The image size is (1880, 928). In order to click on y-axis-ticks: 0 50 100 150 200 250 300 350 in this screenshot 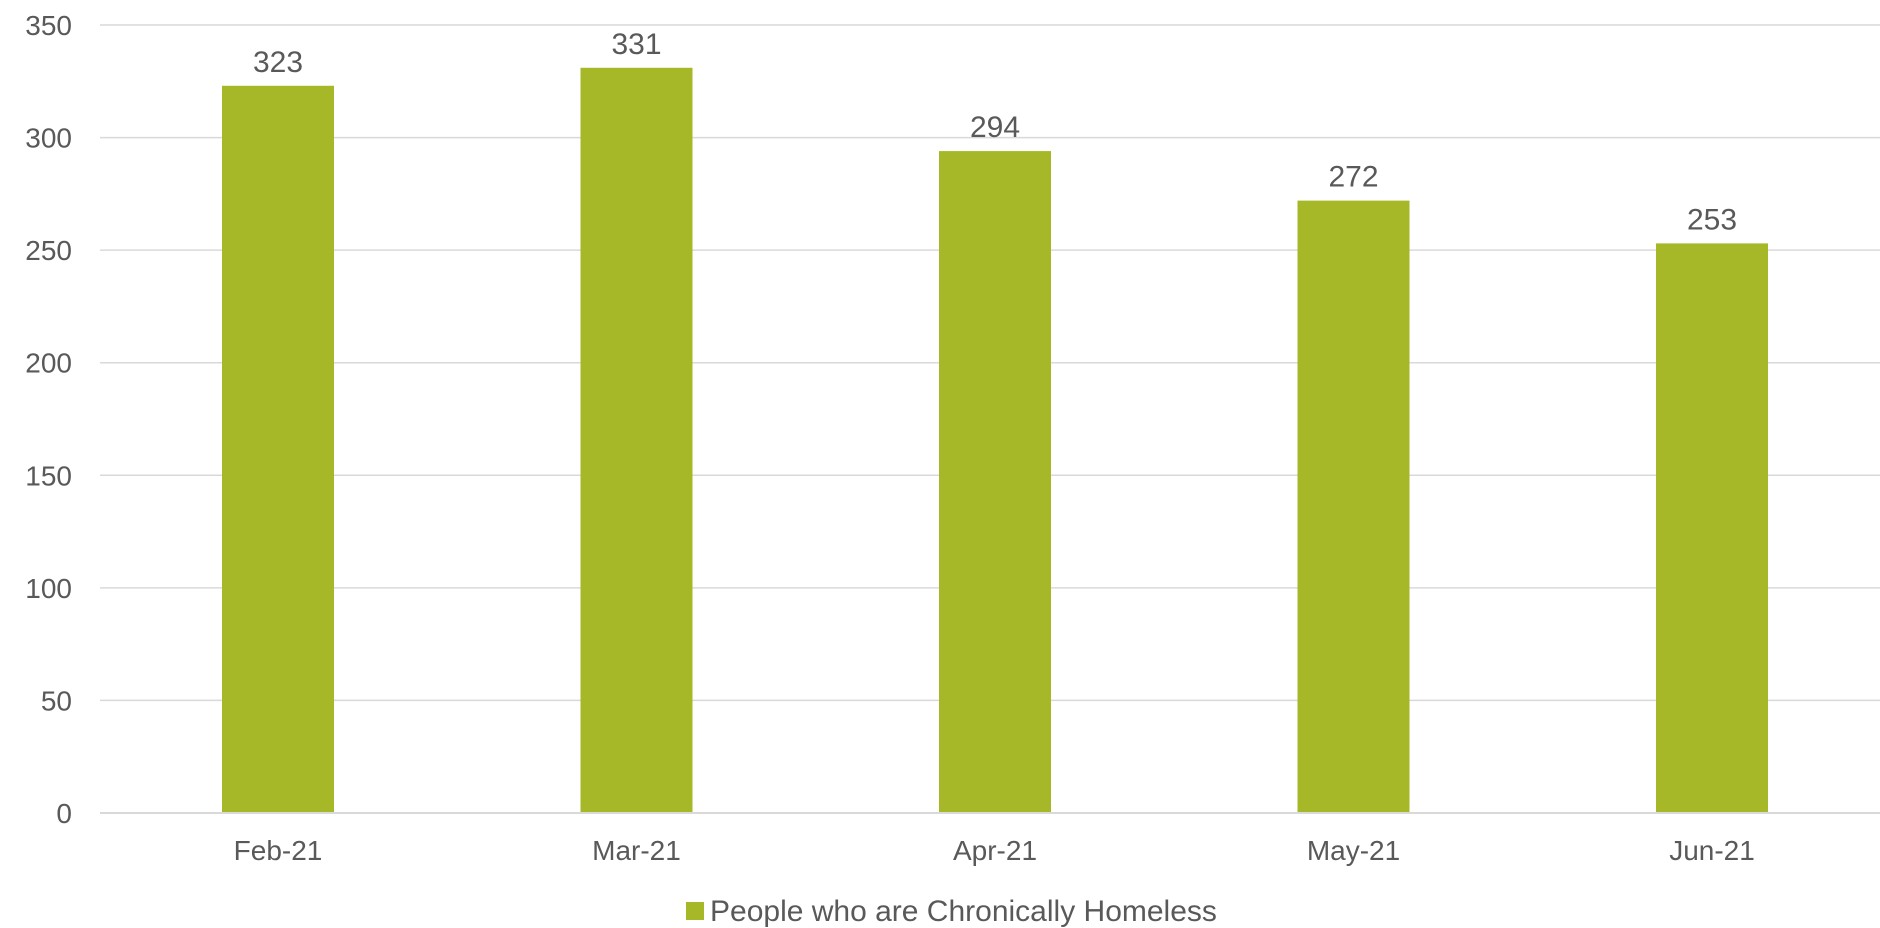, I will do `click(48, 419)`.